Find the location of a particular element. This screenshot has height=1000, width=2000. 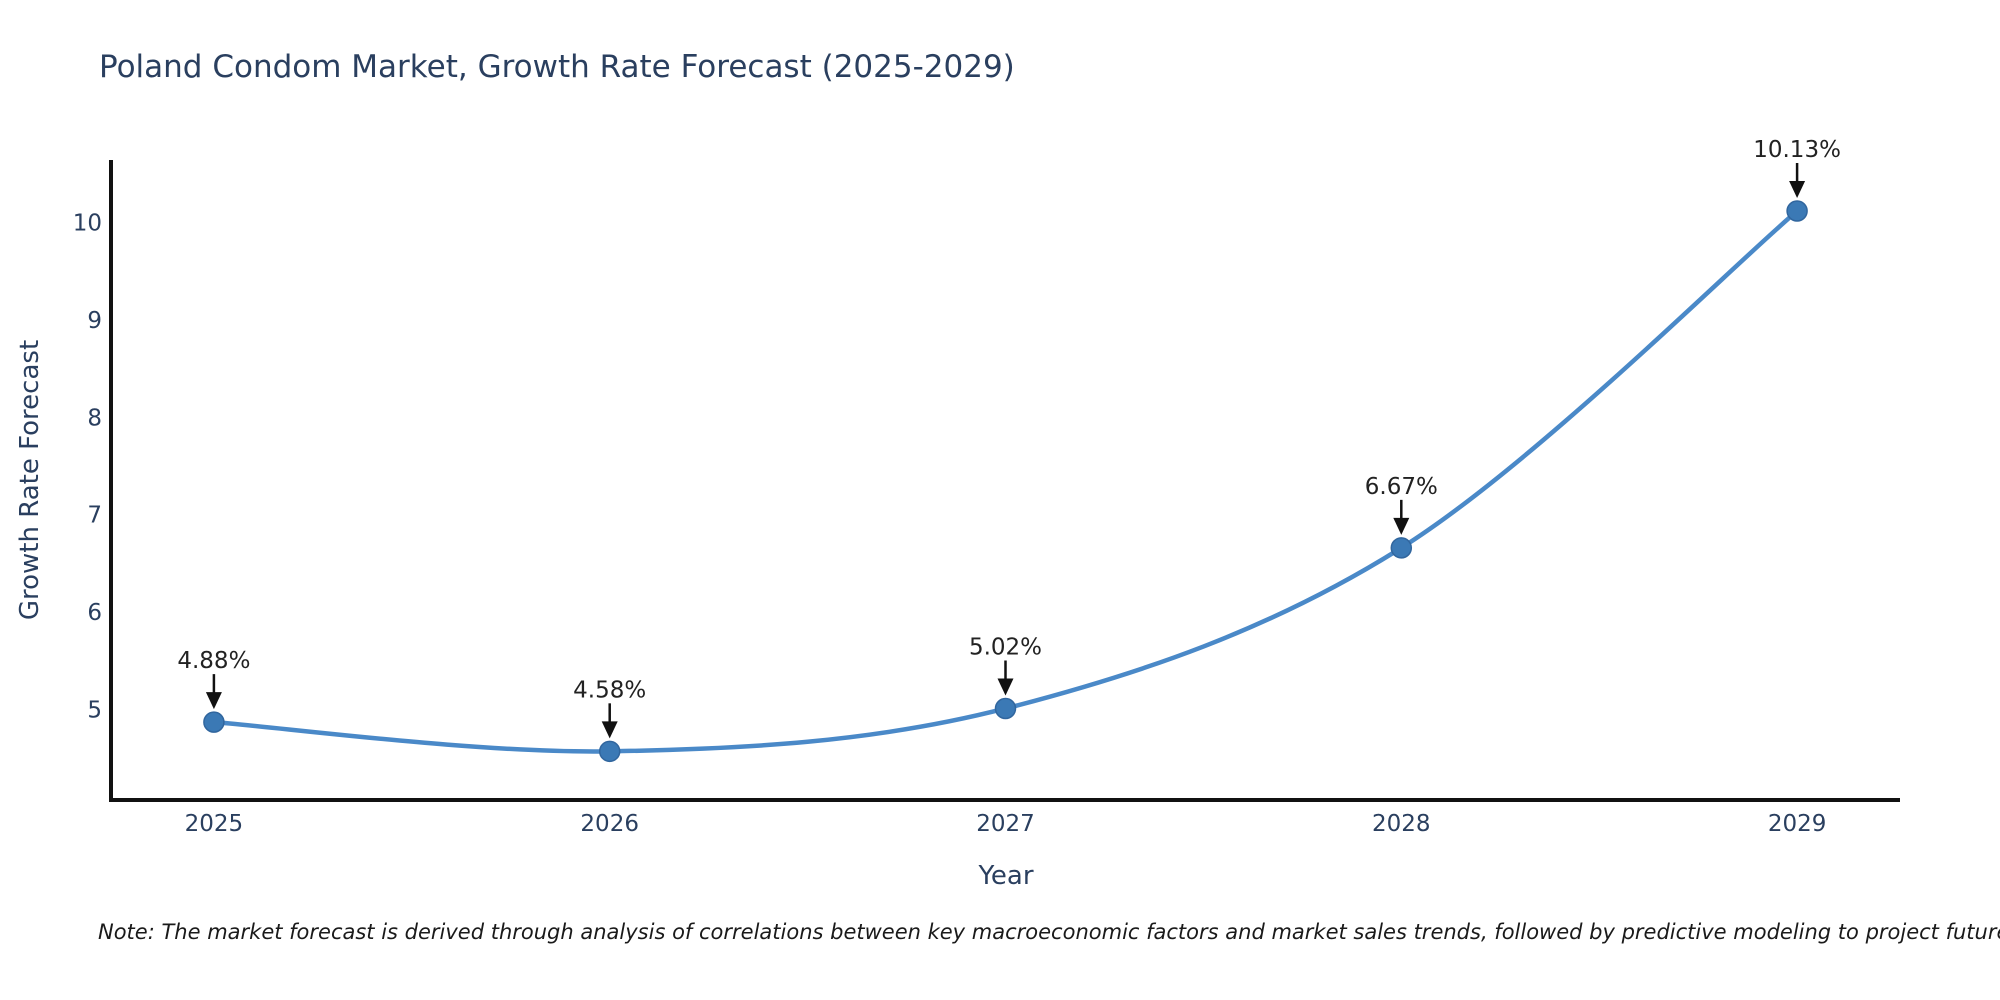

y-tick-label: 8 is located at coordinates (94, 418).